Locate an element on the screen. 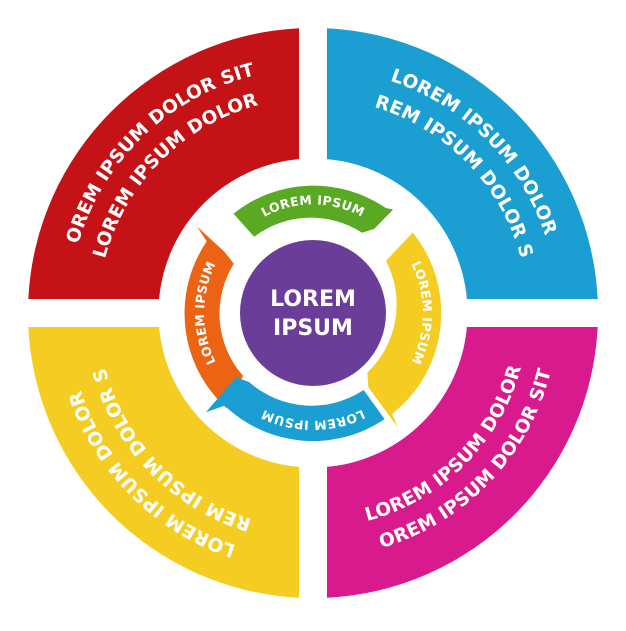 The width and height of the screenshot is (626, 631). ring-segment-left: LOREM IPSUM is located at coordinates (214, 317).